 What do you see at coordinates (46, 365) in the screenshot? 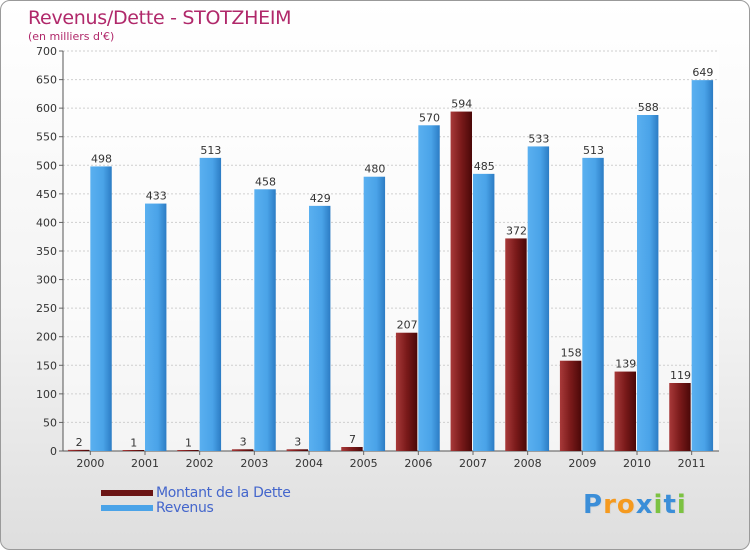
I see `y-tick-label: 150` at bounding box center [46, 365].